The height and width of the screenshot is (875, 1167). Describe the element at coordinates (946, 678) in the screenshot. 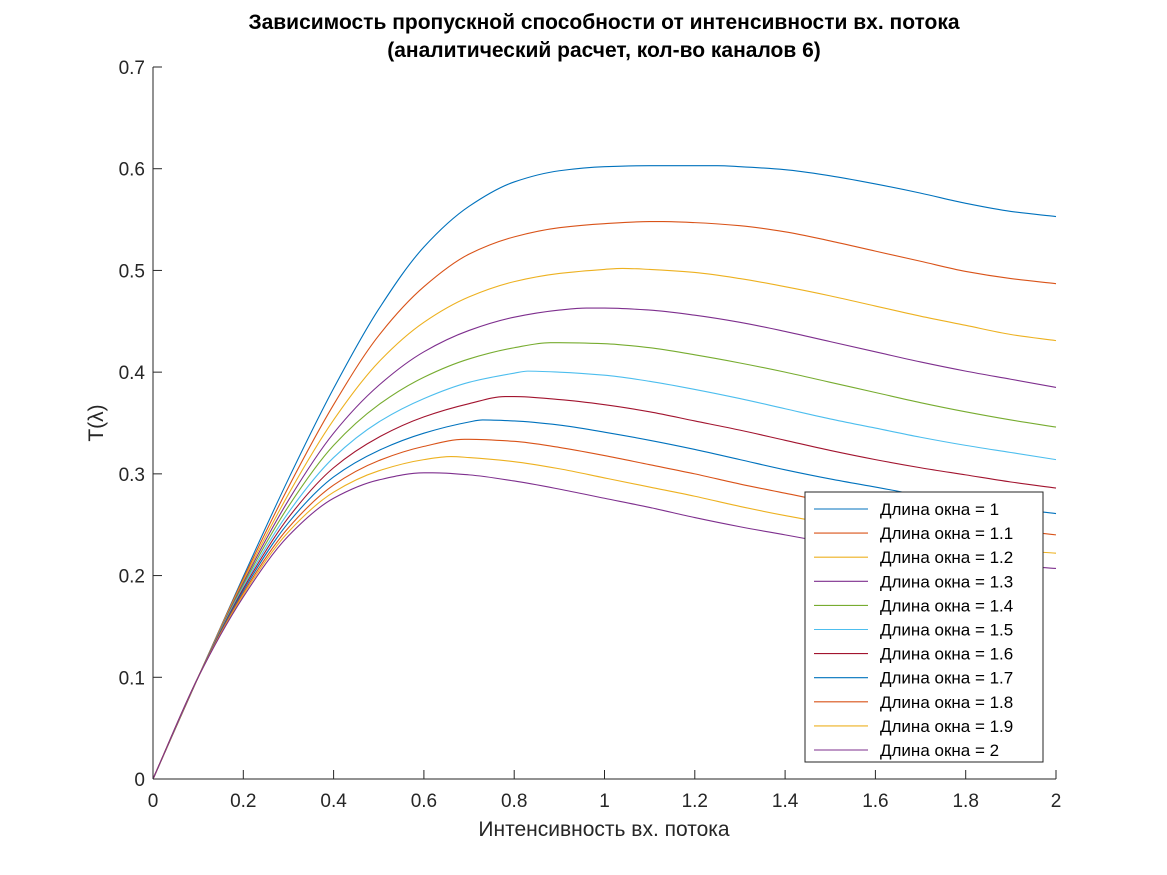

I see `legend-entry: Длина окна = 1.7` at that location.